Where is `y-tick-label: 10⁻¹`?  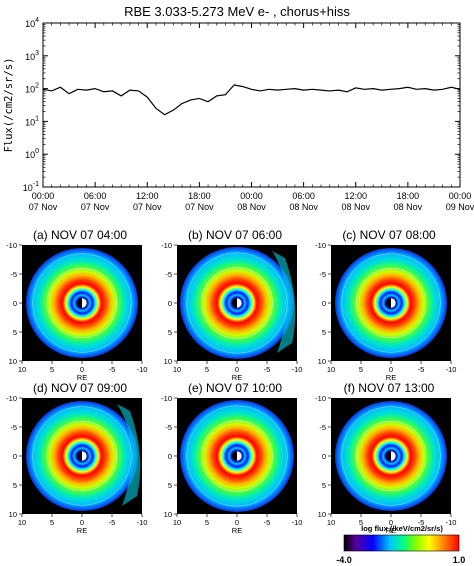 y-tick-label: 10⁻¹ is located at coordinates (31, 187).